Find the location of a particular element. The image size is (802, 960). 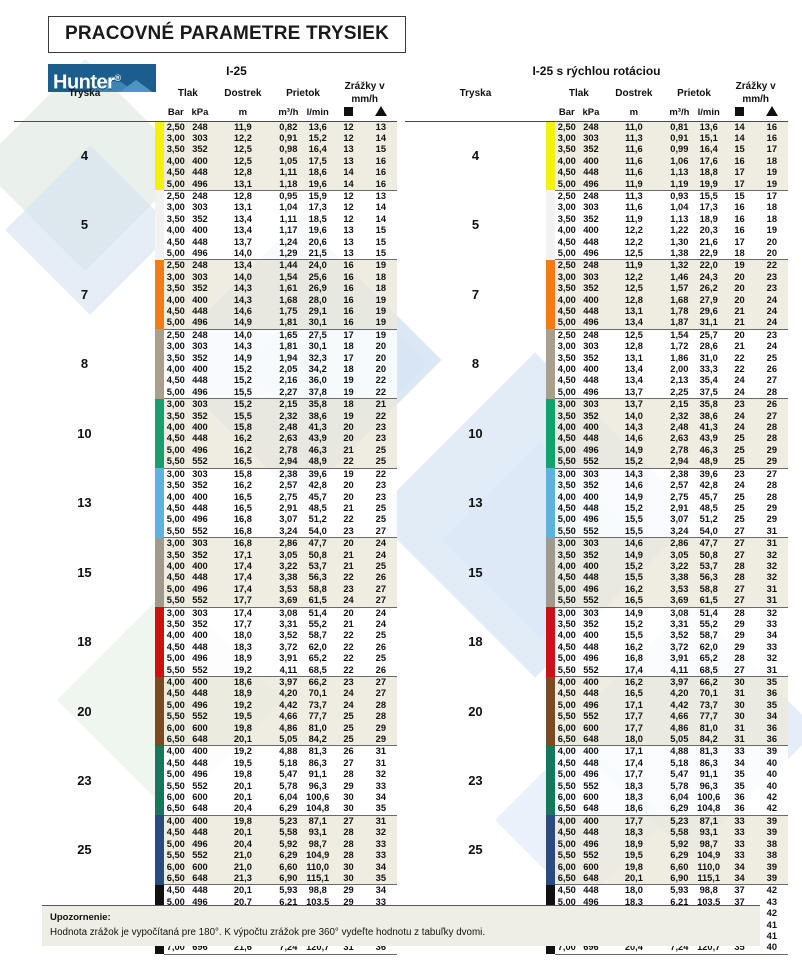

cell-radius: 18,0 is located at coordinates (634, 890).